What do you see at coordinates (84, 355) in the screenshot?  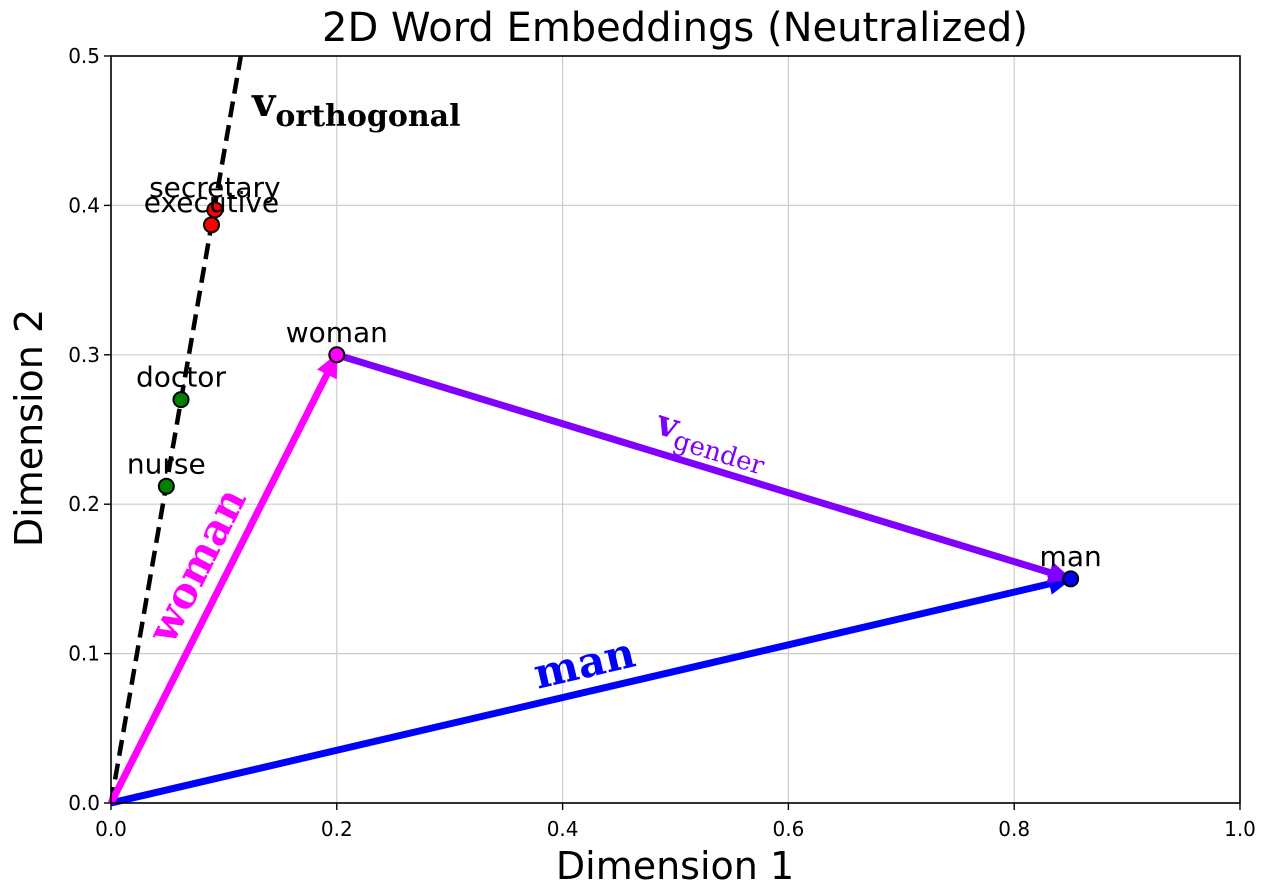 I see `y-tick-label: 0.3` at bounding box center [84, 355].